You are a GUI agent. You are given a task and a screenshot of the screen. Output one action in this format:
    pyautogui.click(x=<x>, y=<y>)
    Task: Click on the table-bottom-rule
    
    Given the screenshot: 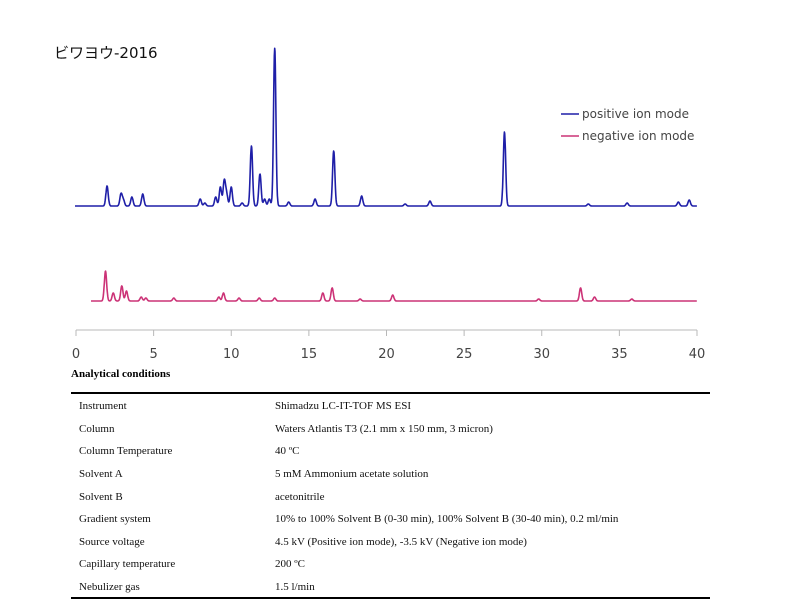 What is the action you would take?
    pyautogui.click(x=390, y=598)
    